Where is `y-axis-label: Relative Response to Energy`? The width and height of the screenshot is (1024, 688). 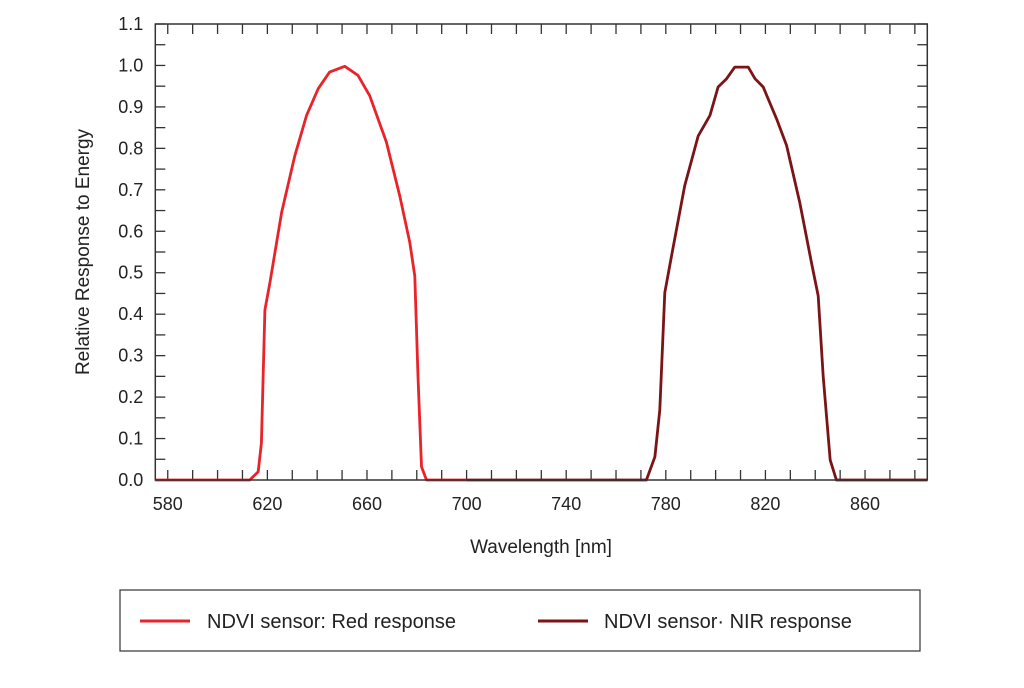 y-axis-label: Relative Response to Energy is located at coordinates (83, 251).